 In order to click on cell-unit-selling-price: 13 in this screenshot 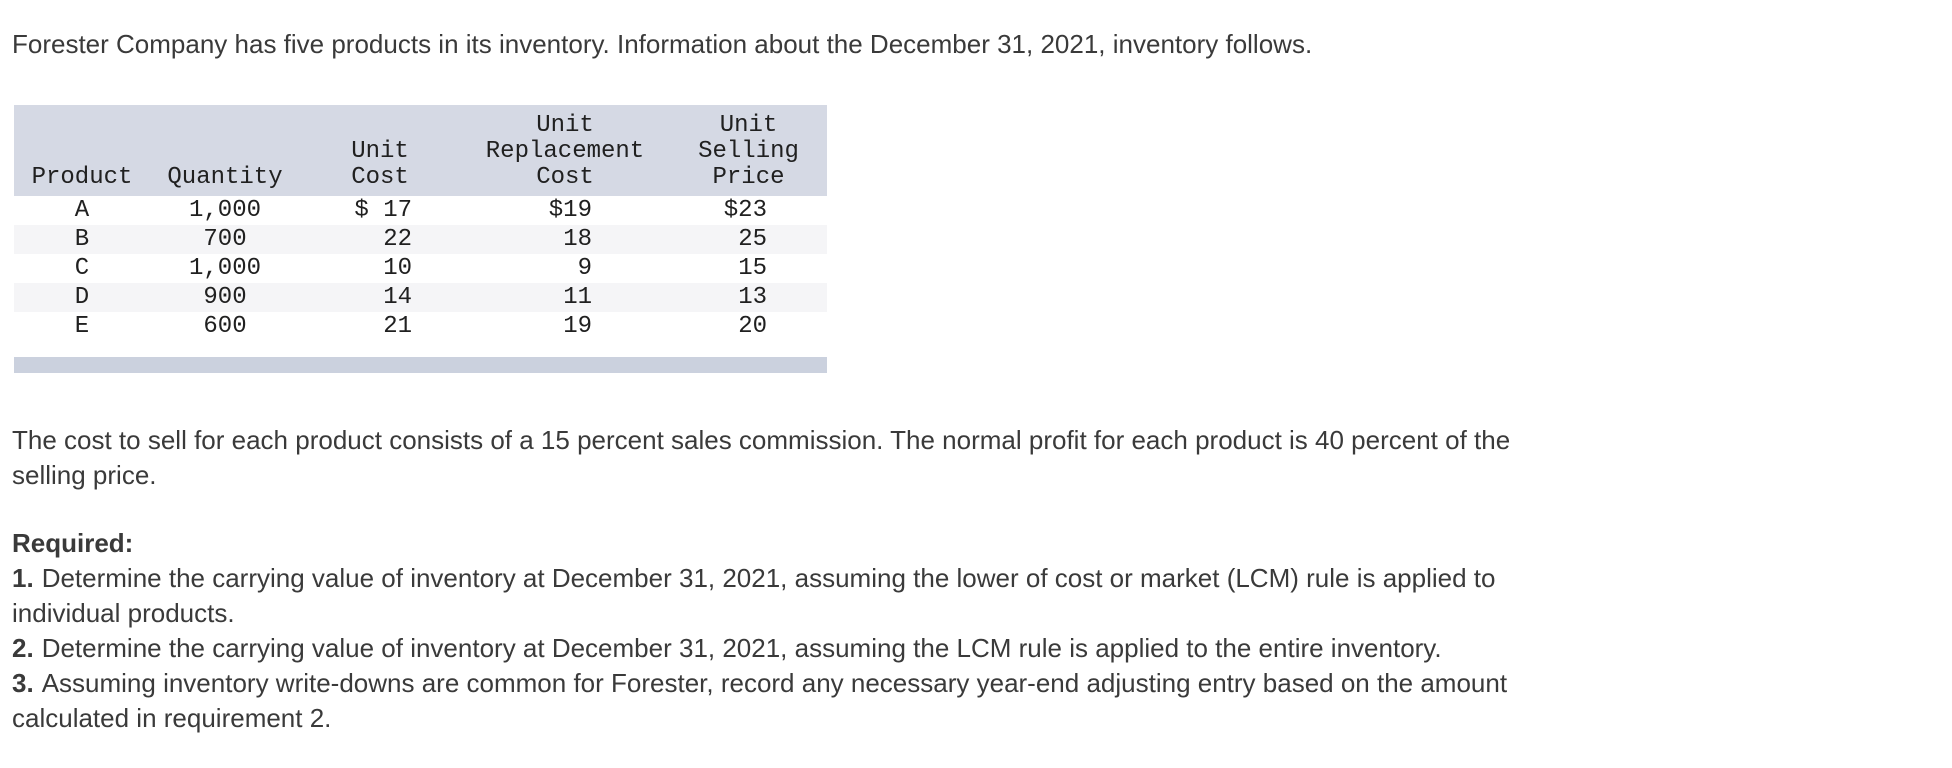, I will do `click(752, 297)`.